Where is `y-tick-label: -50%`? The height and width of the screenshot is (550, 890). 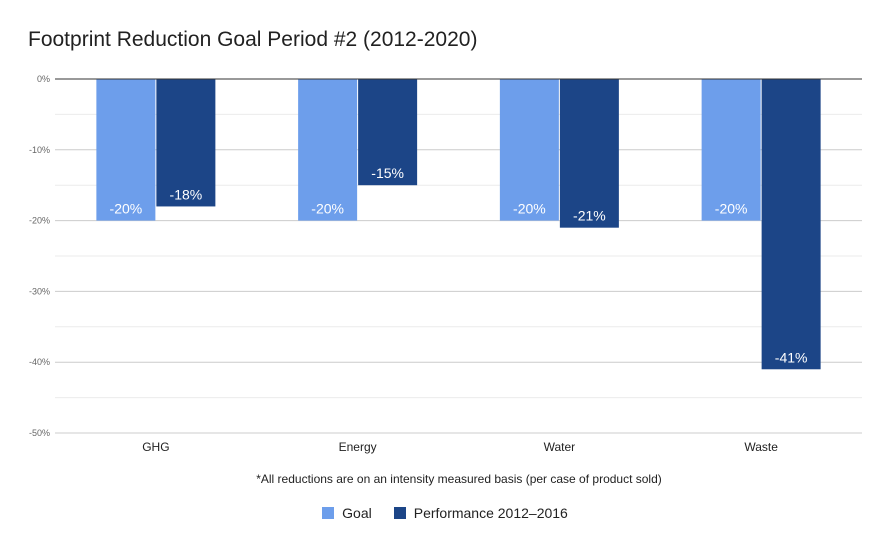
y-tick-label: -50% is located at coordinates (39, 433).